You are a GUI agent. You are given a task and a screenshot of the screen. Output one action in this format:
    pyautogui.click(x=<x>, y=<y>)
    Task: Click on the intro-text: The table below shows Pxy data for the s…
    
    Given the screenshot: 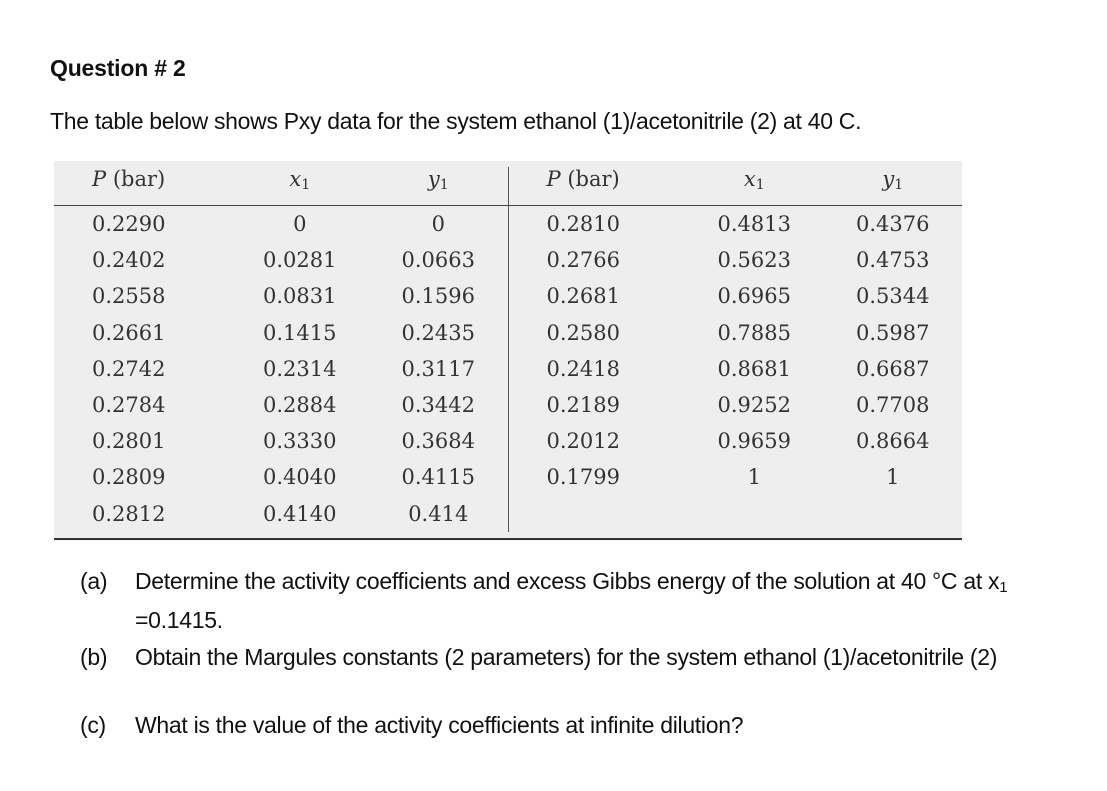 What is the action you would take?
    pyautogui.click(x=456, y=121)
    